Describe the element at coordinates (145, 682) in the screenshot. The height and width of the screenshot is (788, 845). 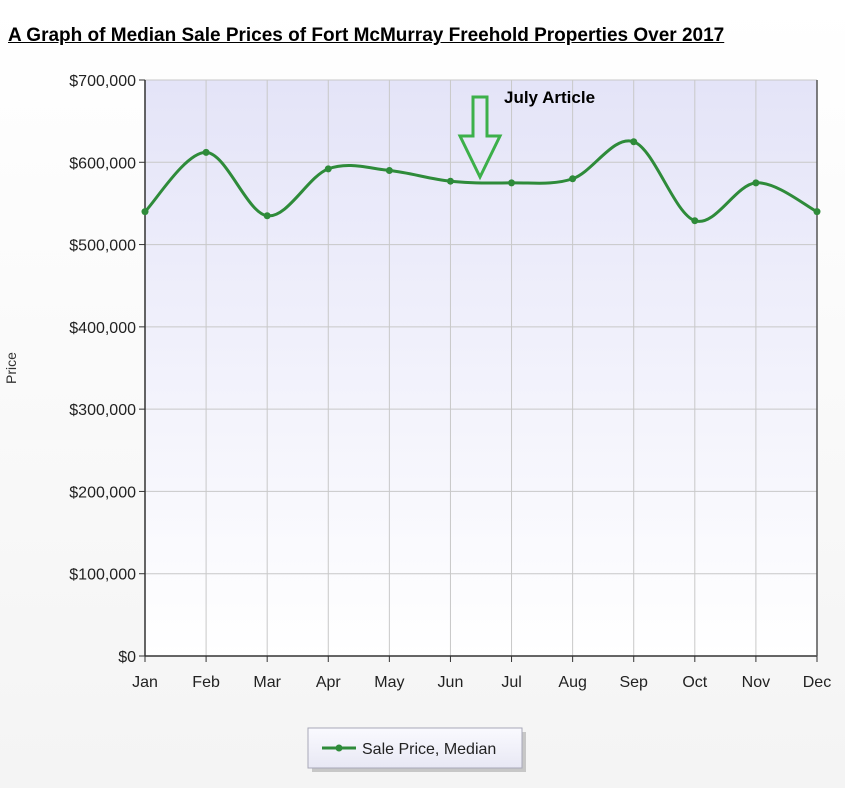
I see `x-tick-label: Jan` at that location.